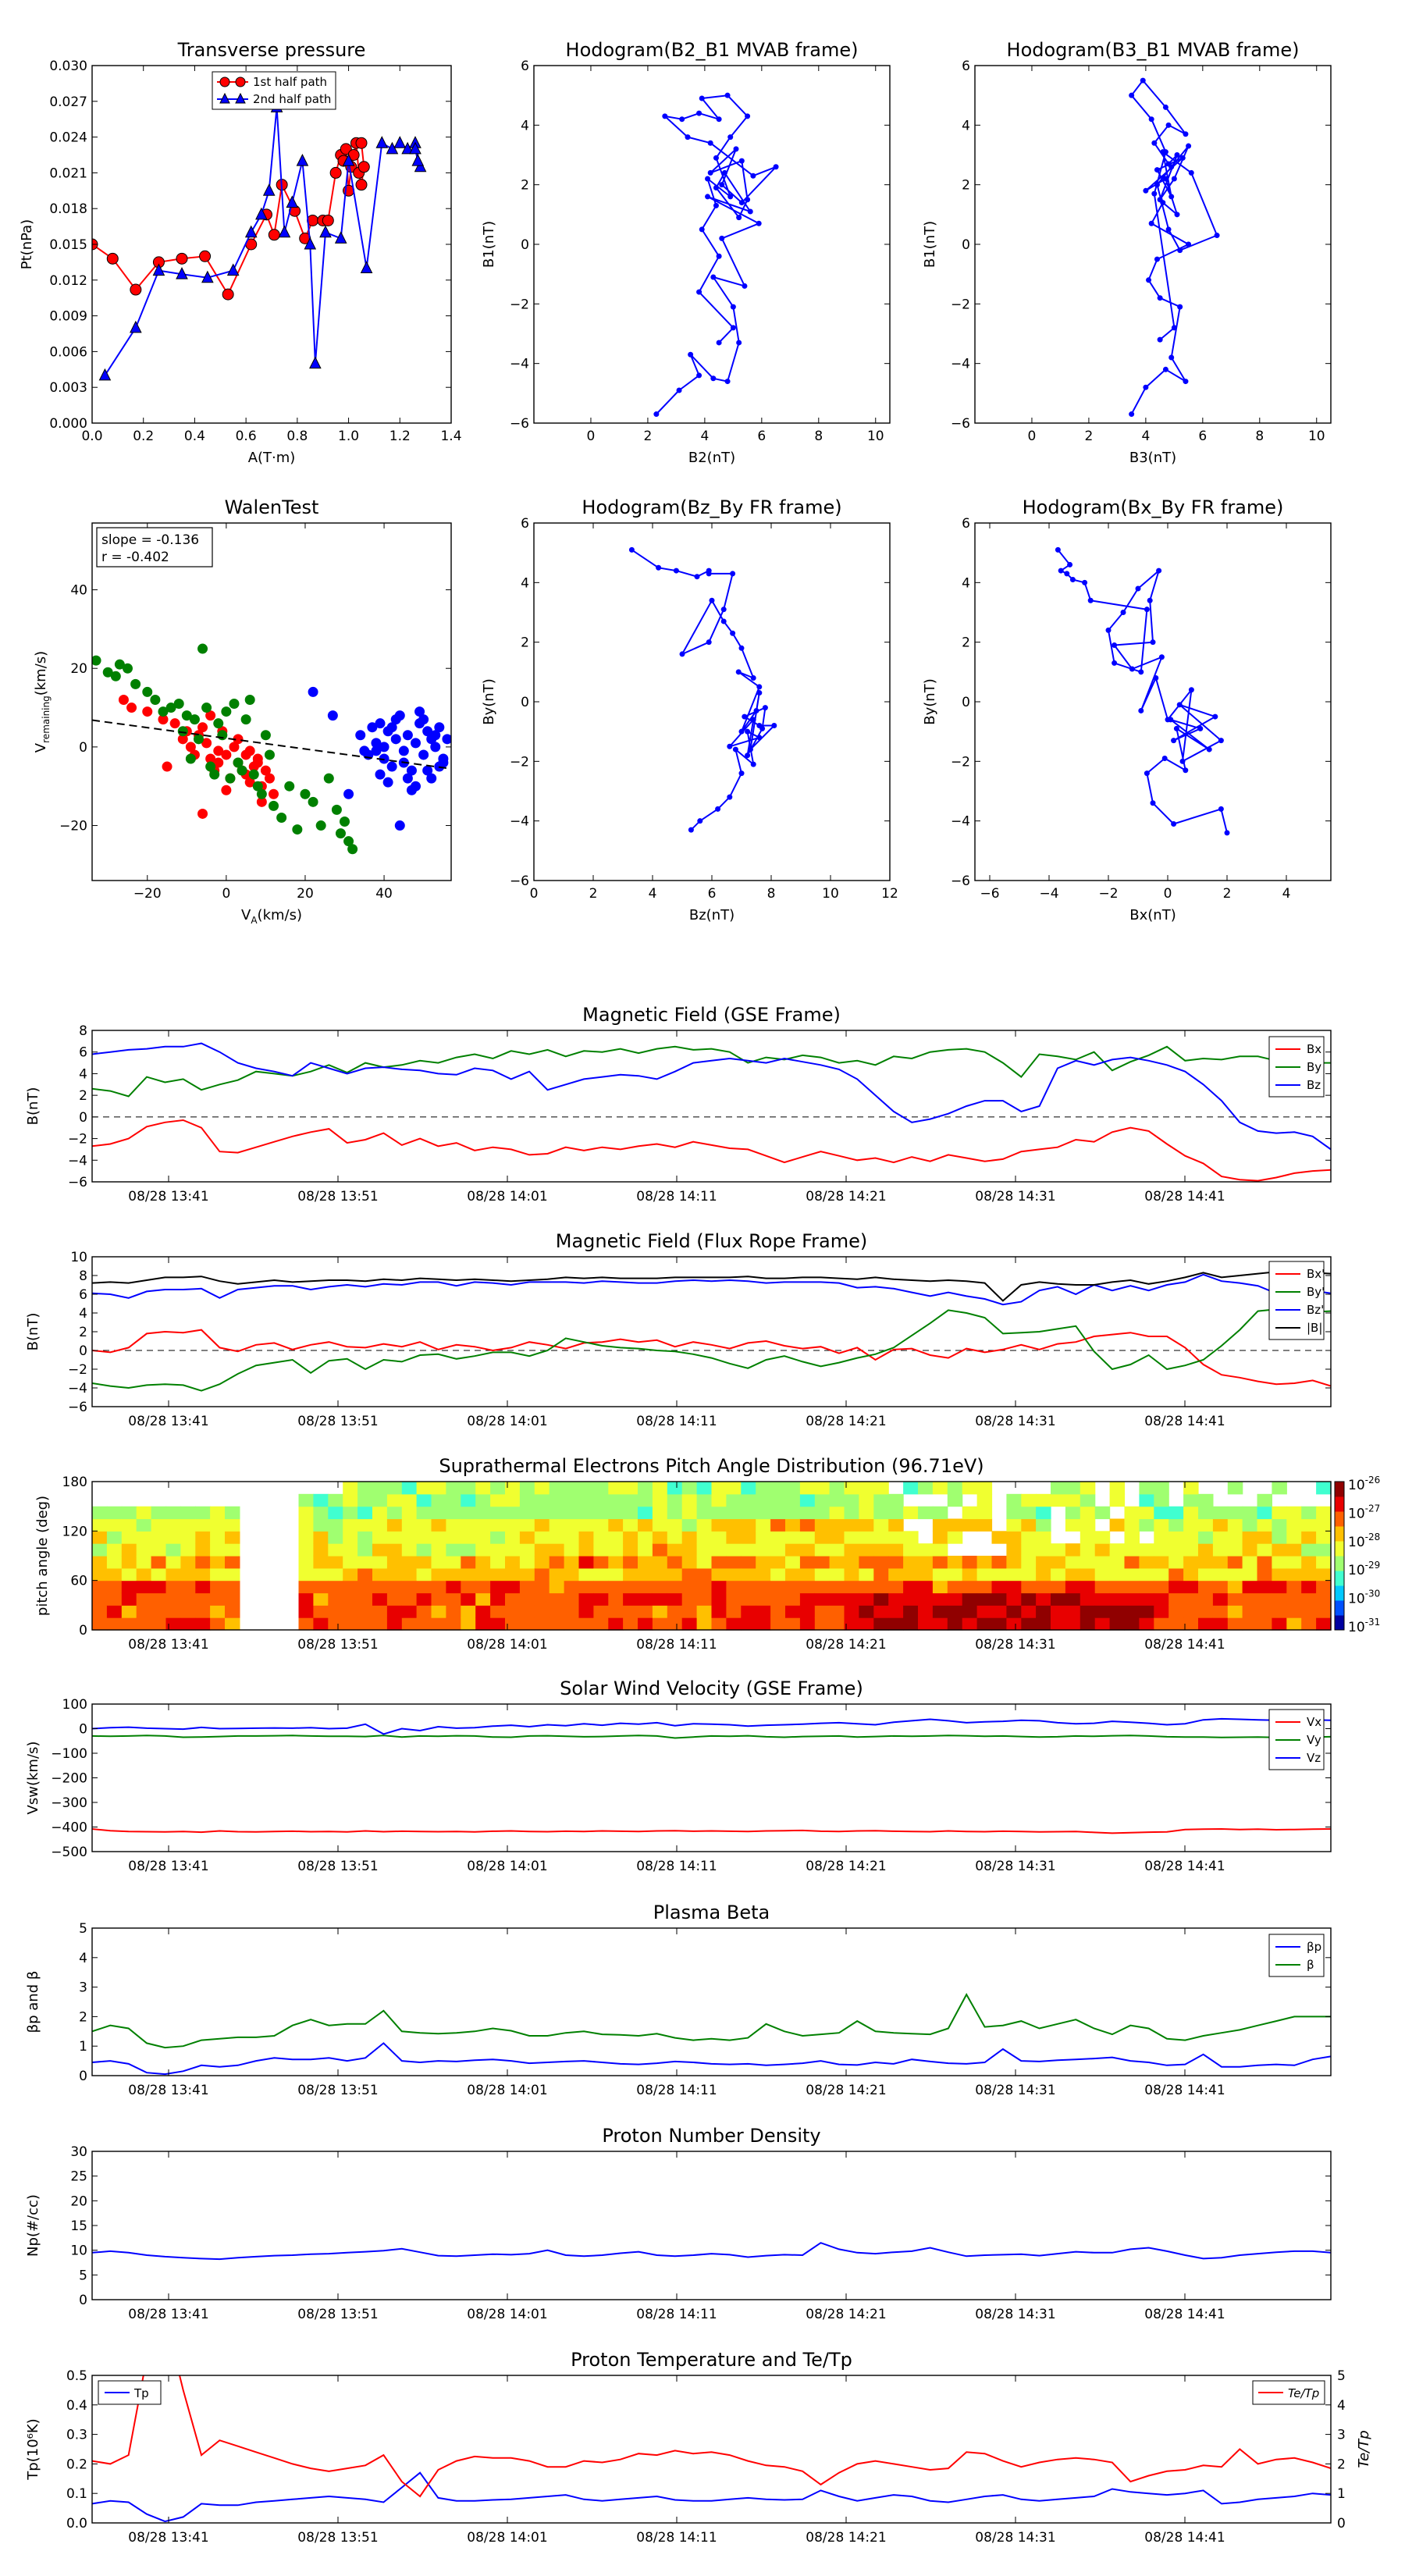 This screenshot has height=2576, width=1405. I want to click on transverse_pressure-frame, so click(271, 245).